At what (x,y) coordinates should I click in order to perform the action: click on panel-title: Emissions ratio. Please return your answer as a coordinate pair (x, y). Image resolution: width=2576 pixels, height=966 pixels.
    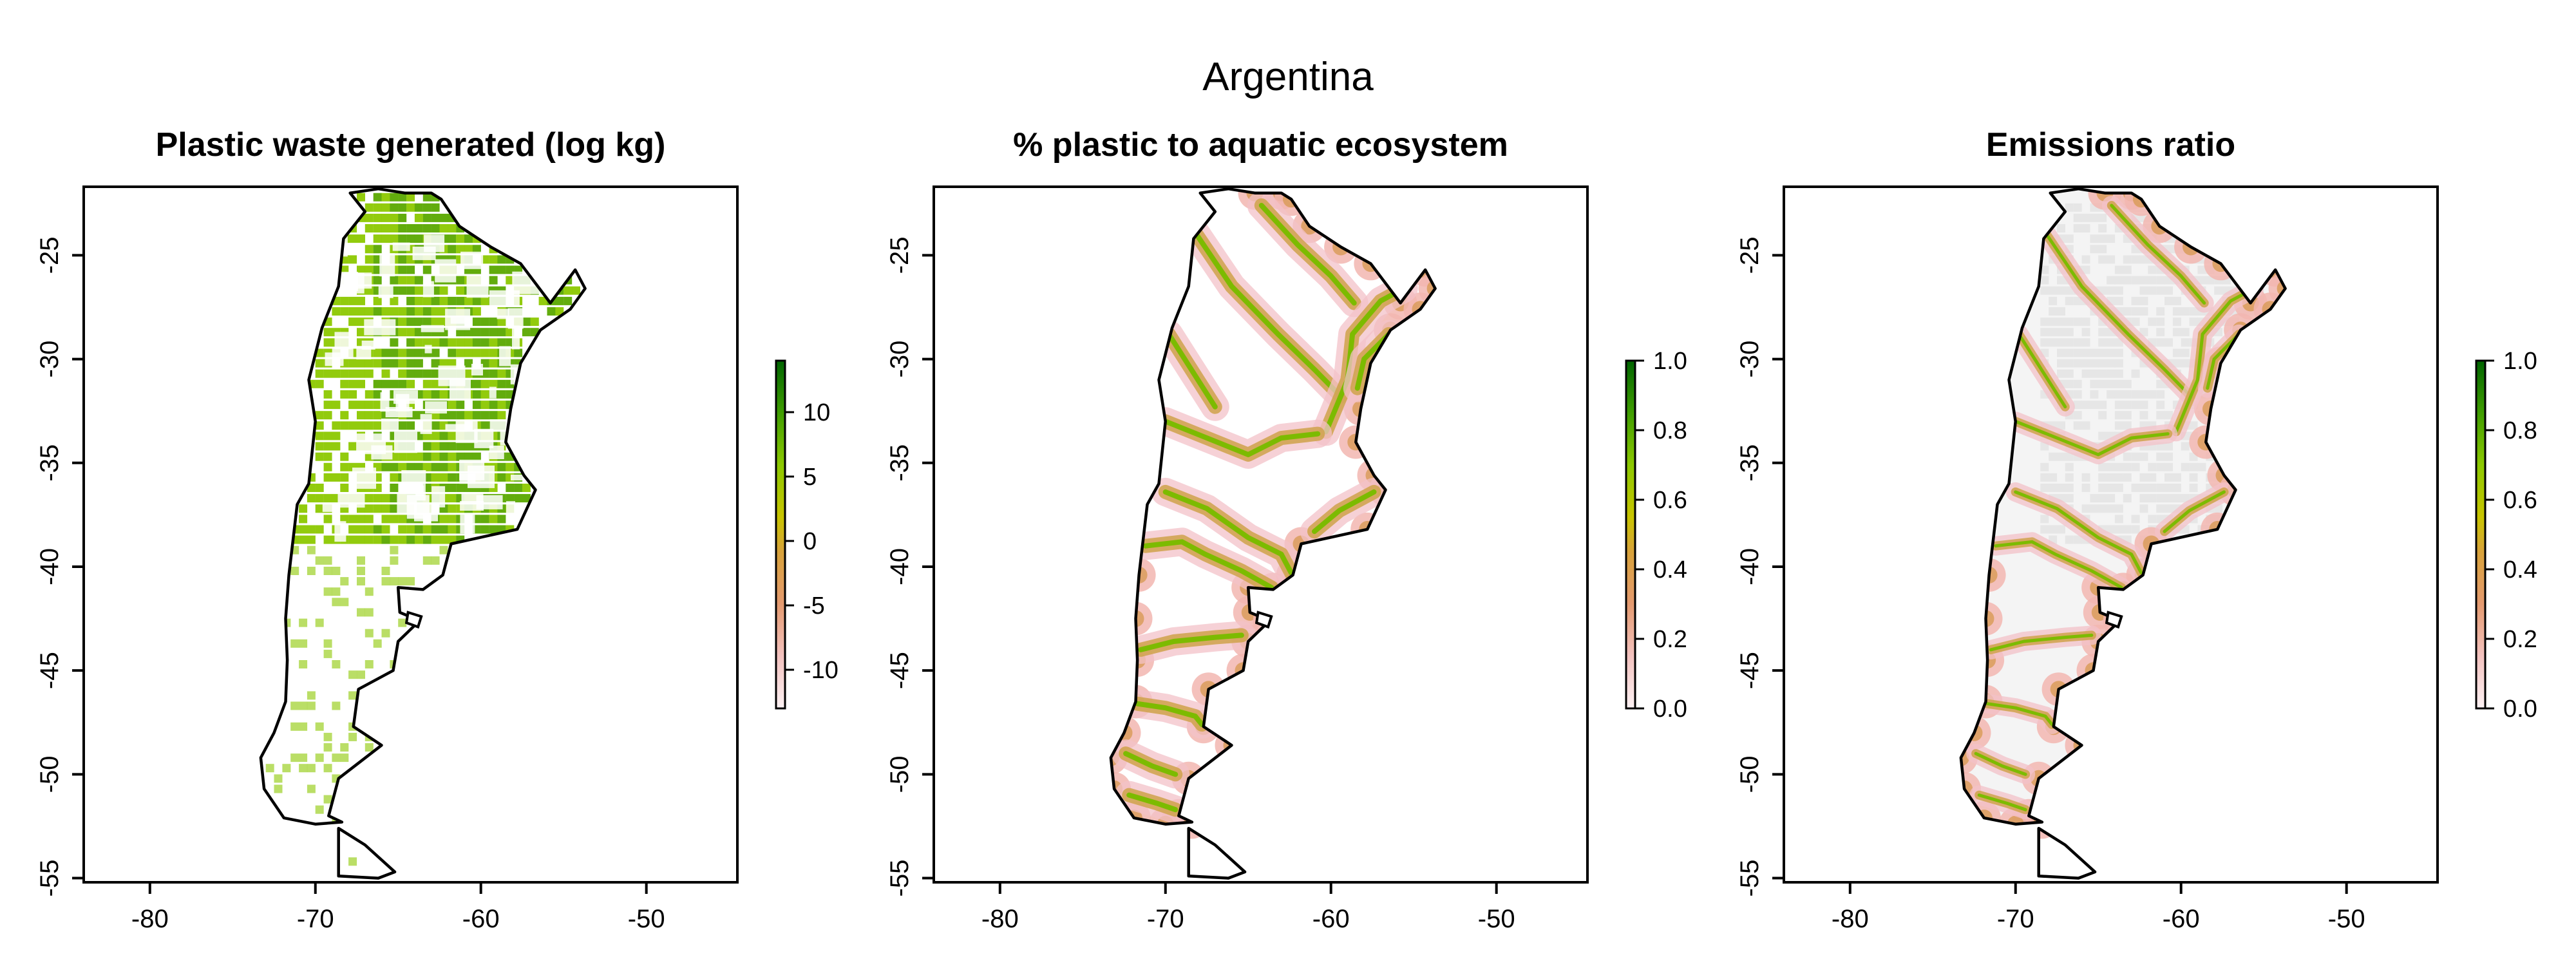
    Looking at the image, I should click on (2110, 145).